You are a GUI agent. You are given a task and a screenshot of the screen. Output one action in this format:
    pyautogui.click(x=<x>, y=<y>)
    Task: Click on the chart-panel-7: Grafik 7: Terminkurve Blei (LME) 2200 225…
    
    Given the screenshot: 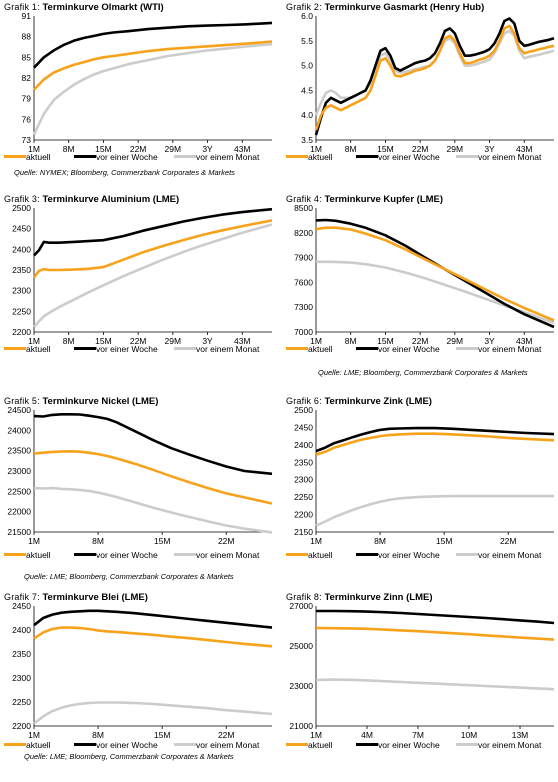 What is the action you would take?
    pyautogui.click(x=139, y=687)
    